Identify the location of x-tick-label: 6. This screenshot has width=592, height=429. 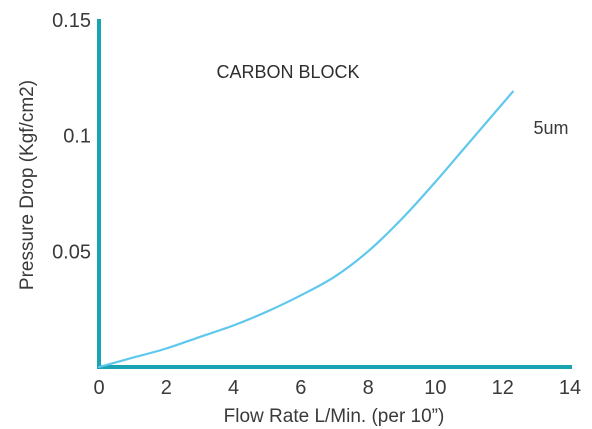
(300, 388).